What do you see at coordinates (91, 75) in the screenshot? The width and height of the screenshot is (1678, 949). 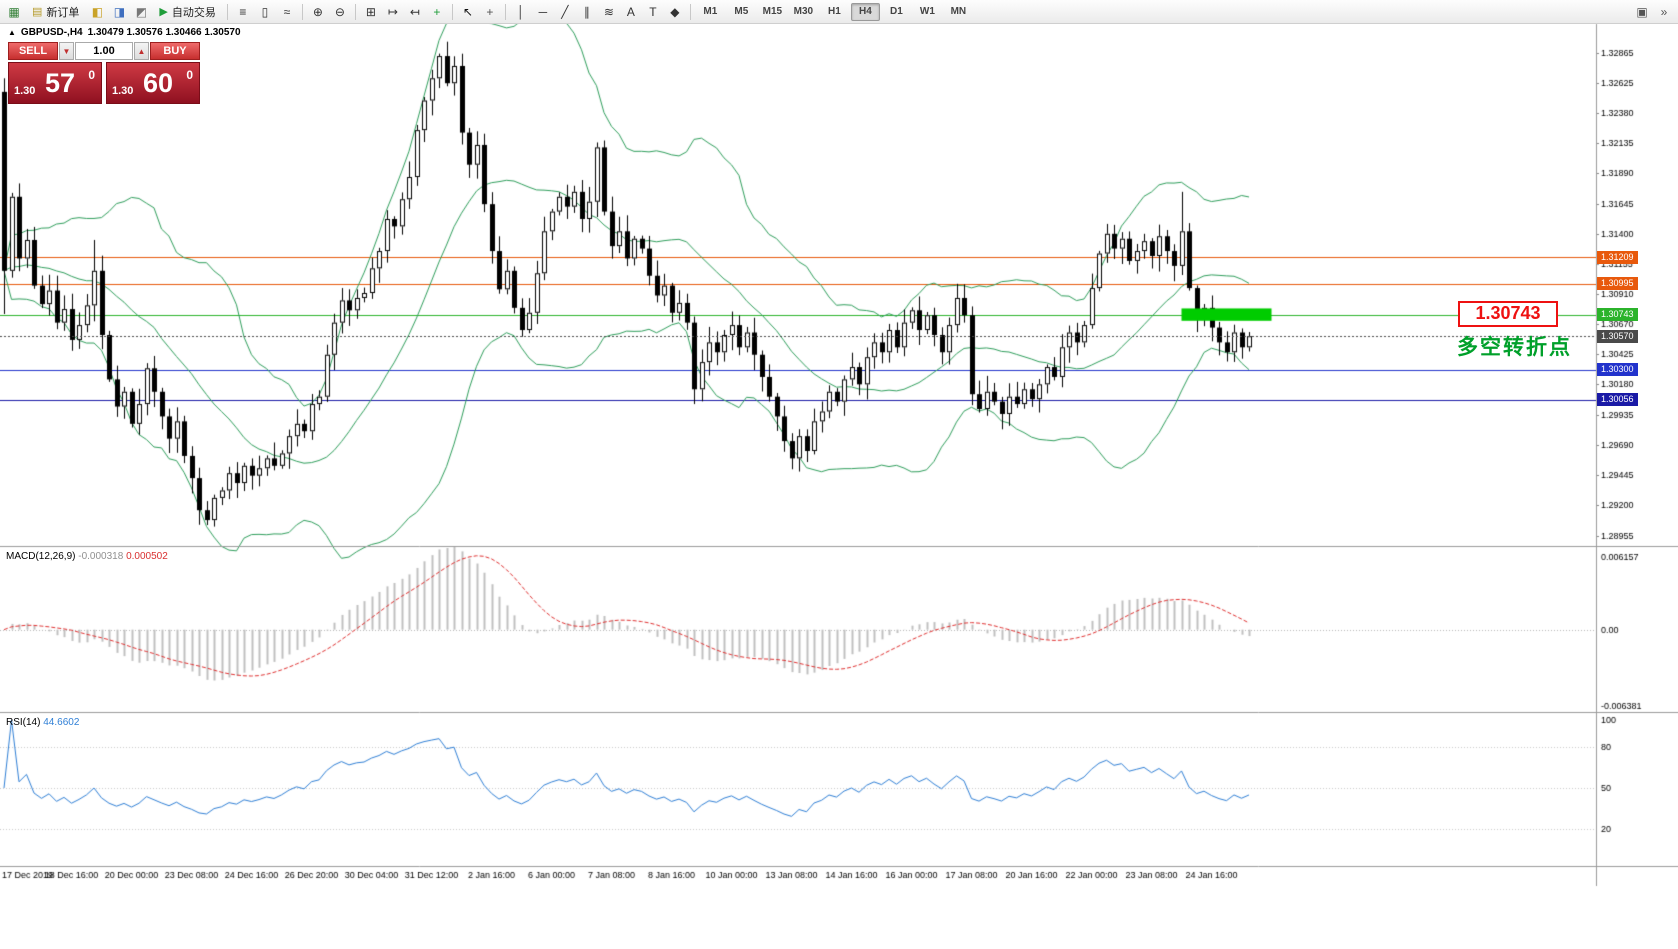 I see `bid-price-point: 0` at bounding box center [91, 75].